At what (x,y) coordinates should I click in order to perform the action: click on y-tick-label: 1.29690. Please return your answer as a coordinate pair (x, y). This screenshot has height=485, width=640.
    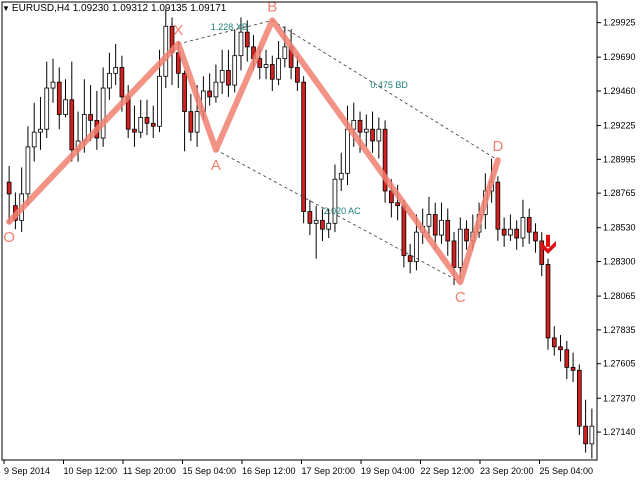
    Looking at the image, I should click on (619, 57).